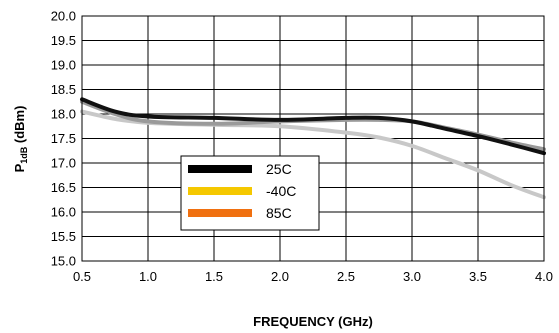  Describe the element at coordinates (279, 169) in the screenshot. I see `legend-label-25c: 25C` at that location.